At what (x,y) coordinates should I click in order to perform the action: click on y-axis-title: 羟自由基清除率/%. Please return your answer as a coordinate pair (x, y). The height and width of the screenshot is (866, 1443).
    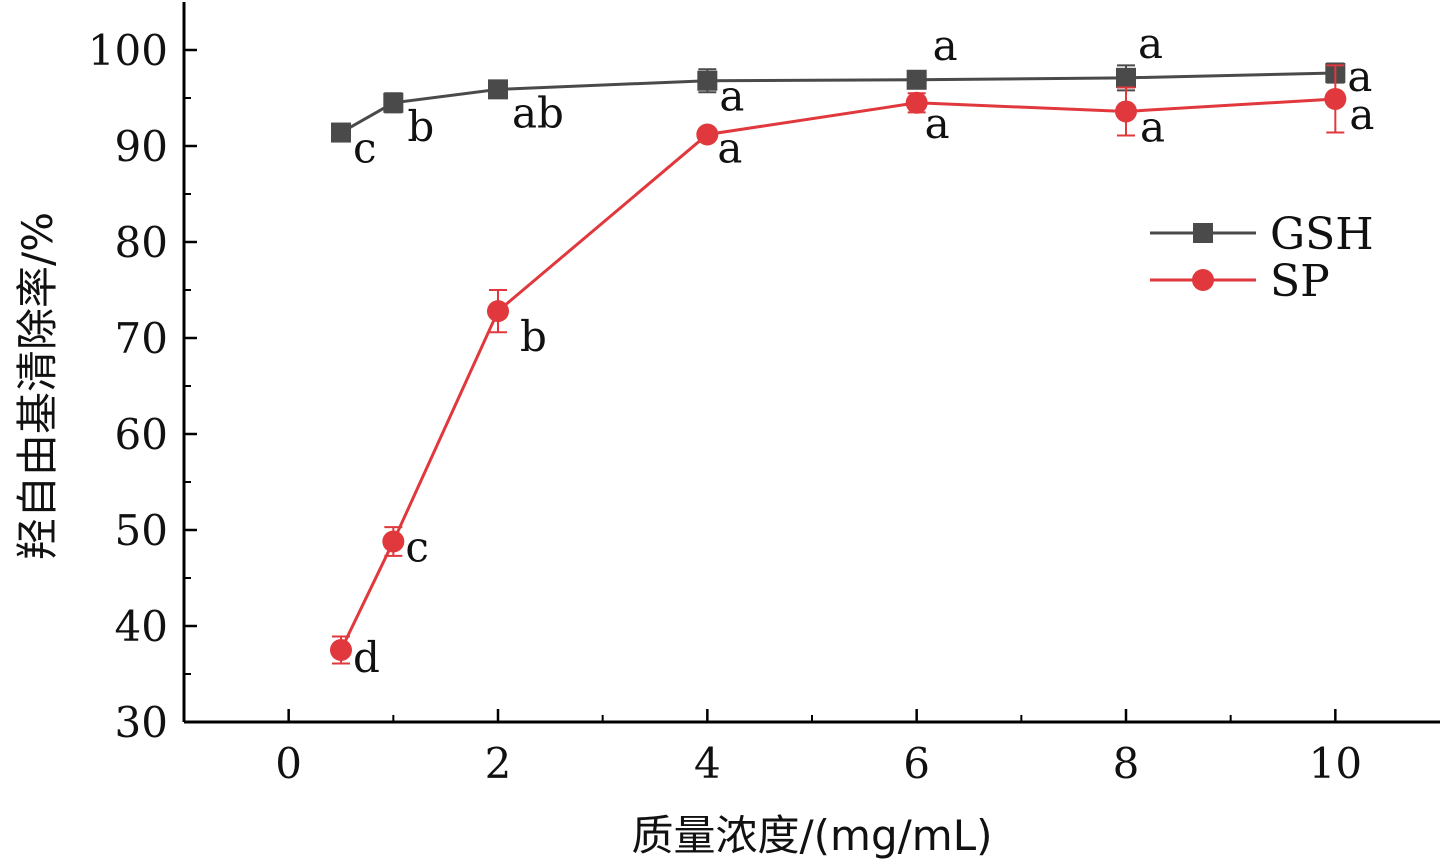
    Looking at the image, I should click on (37, 386).